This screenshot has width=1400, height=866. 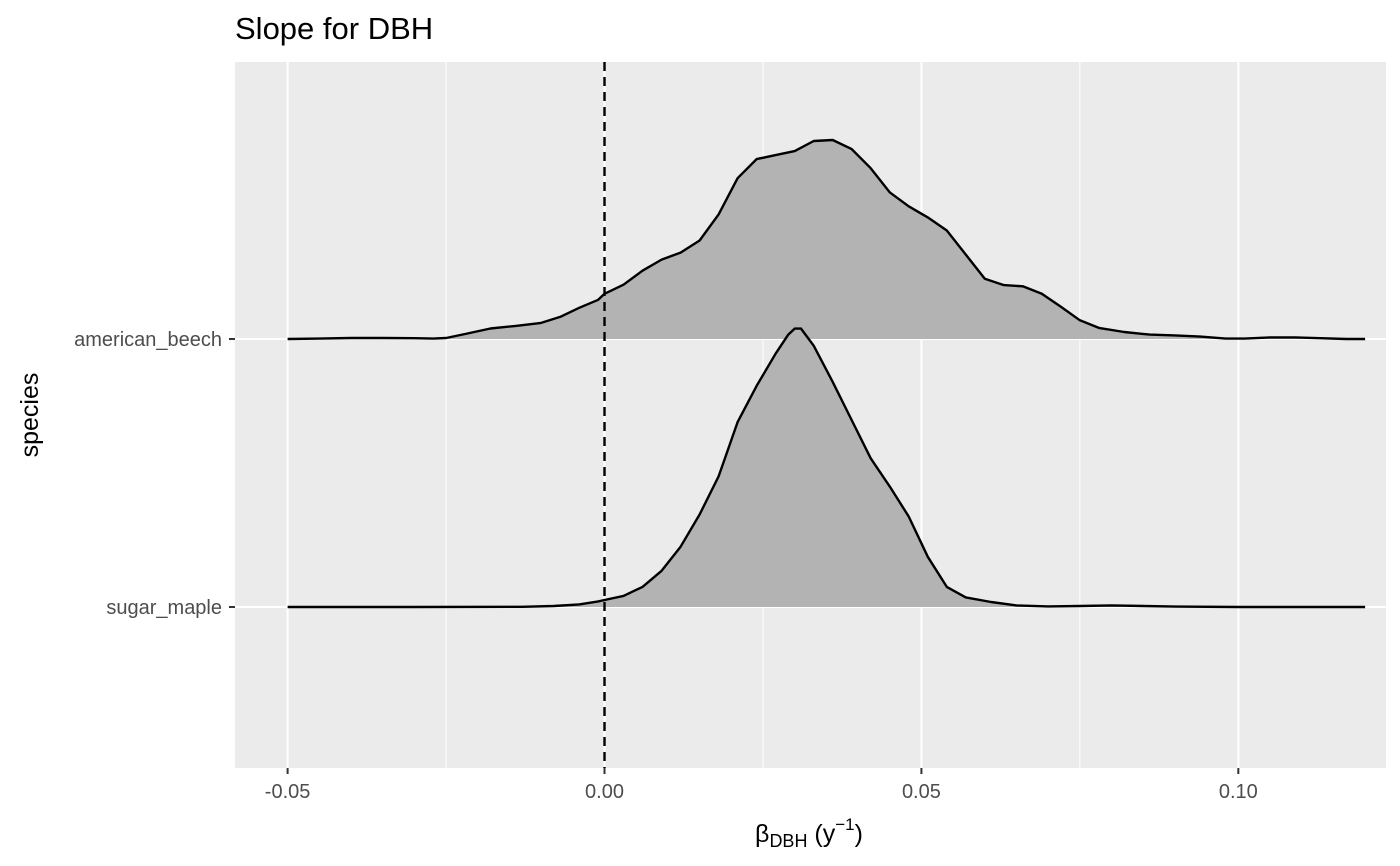 I want to click on x-axis-ticks: -0.05 0.00 0.05 0.10, so click(x=761, y=785).